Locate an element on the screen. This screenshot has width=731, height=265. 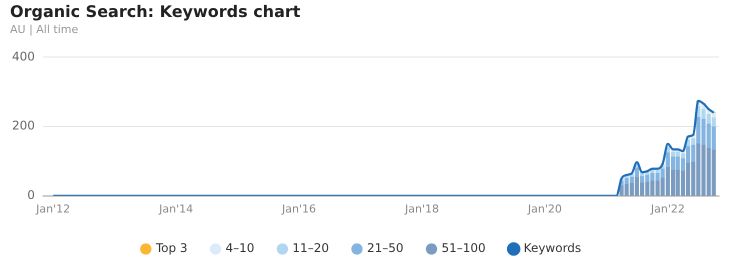
y-tick-label: 0 is located at coordinates (31, 195).